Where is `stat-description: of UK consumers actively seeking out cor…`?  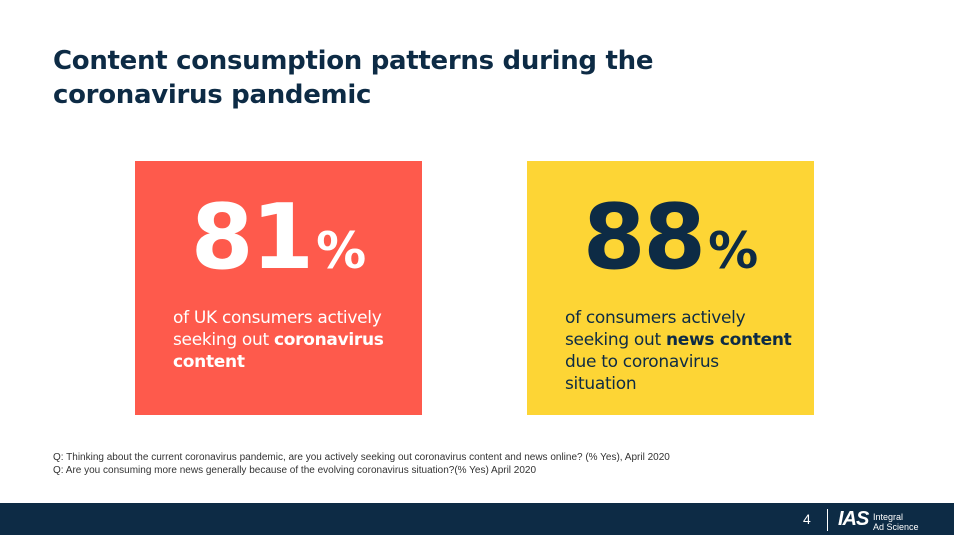
stat-description: of UK consumers actively seeking out cor… is located at coordinates (288, 340).